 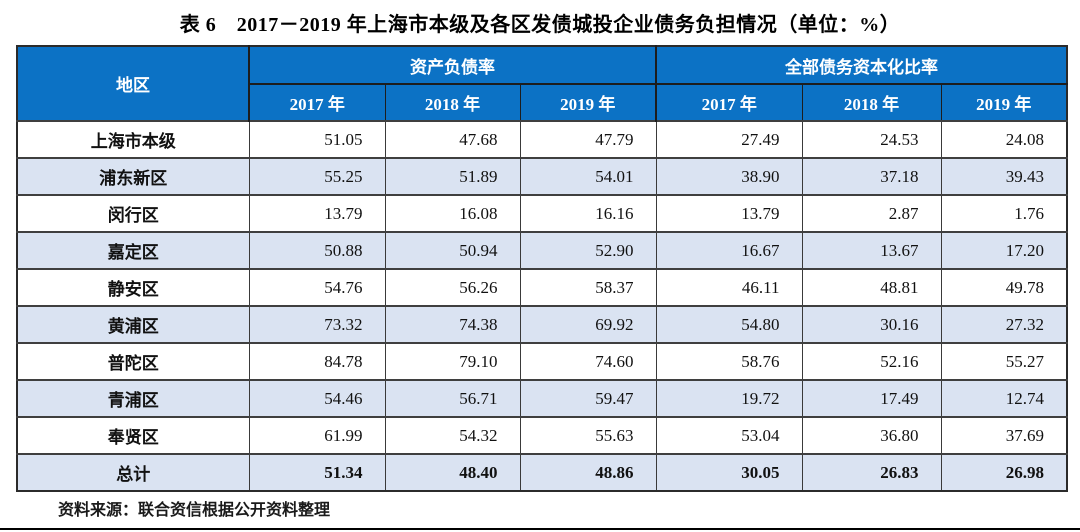 I want to click on value-cell: 26.83, so click(x=871, y=472).